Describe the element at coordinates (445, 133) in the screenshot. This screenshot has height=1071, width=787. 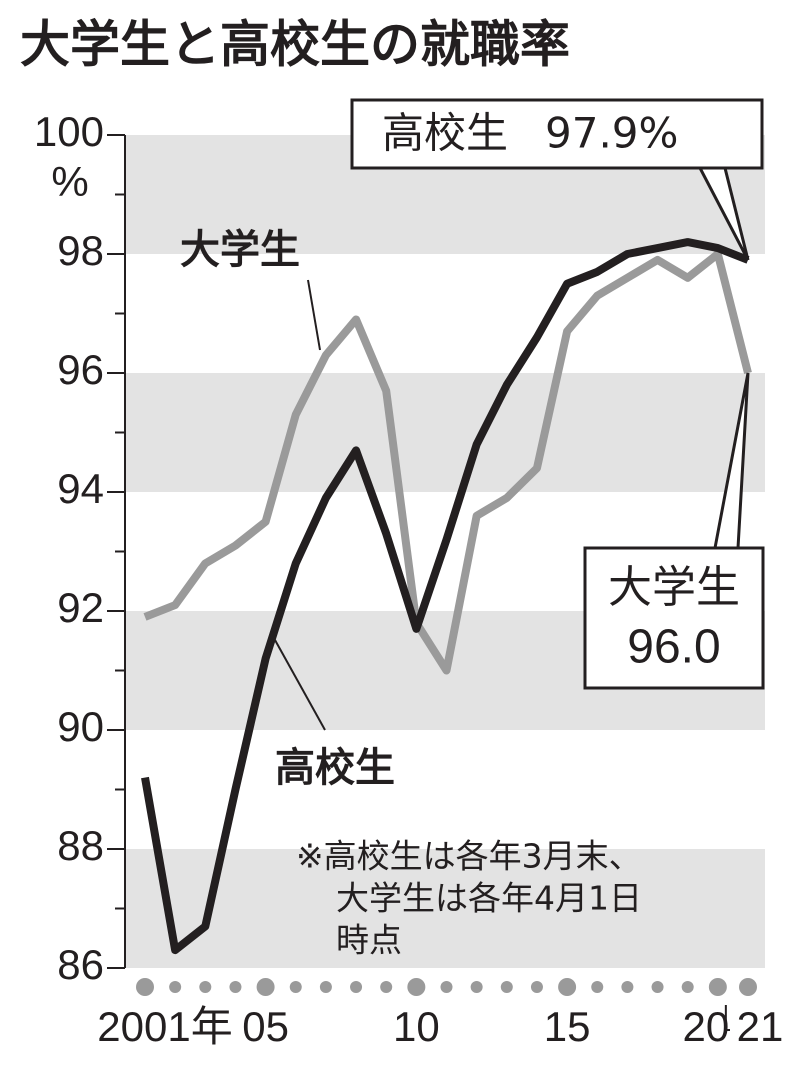
I see `callout-name: 高校生` at that location.